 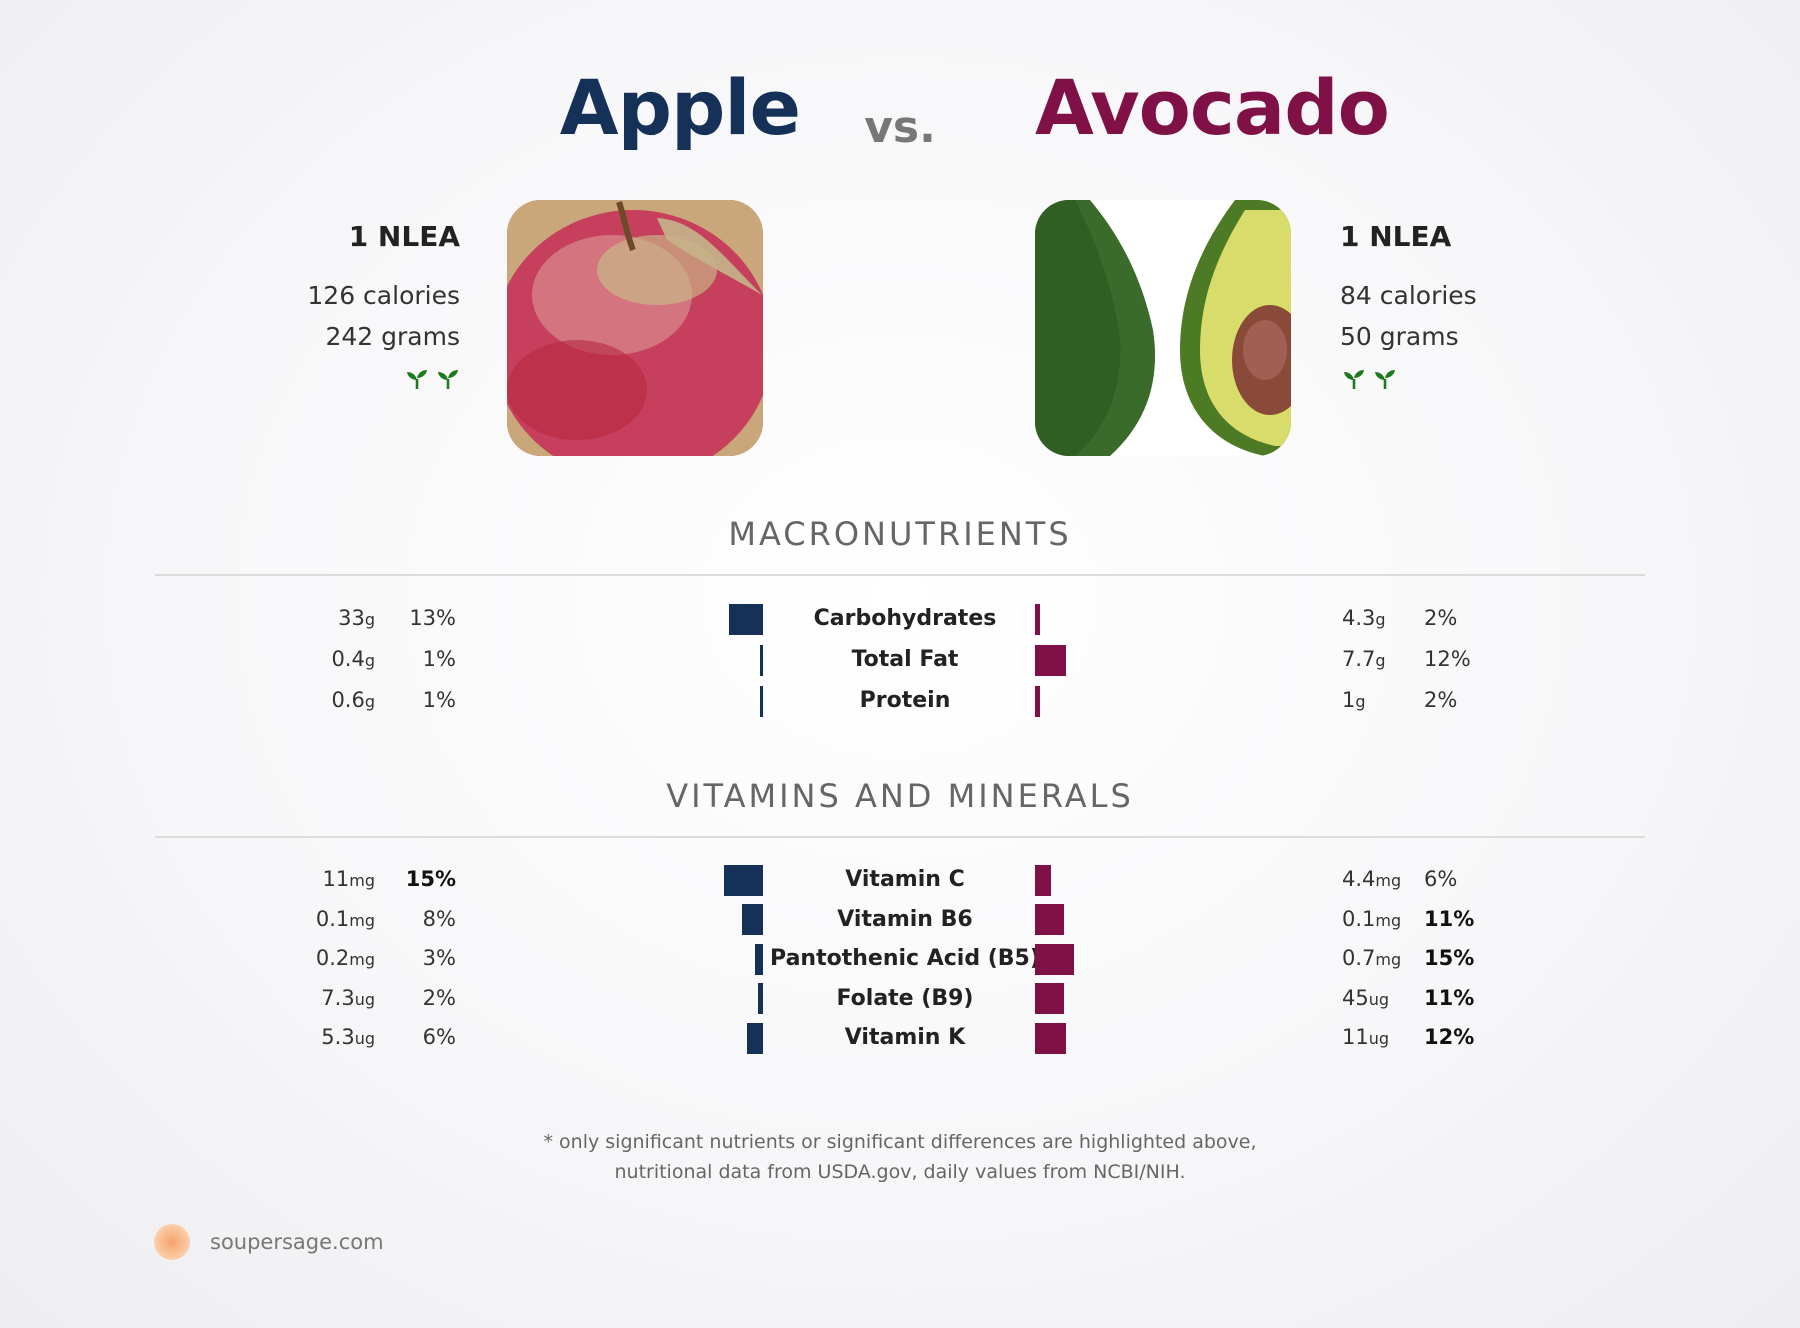 I want to click on left-amount-vitamin-c: 11mg, so click(x=348, y=879).